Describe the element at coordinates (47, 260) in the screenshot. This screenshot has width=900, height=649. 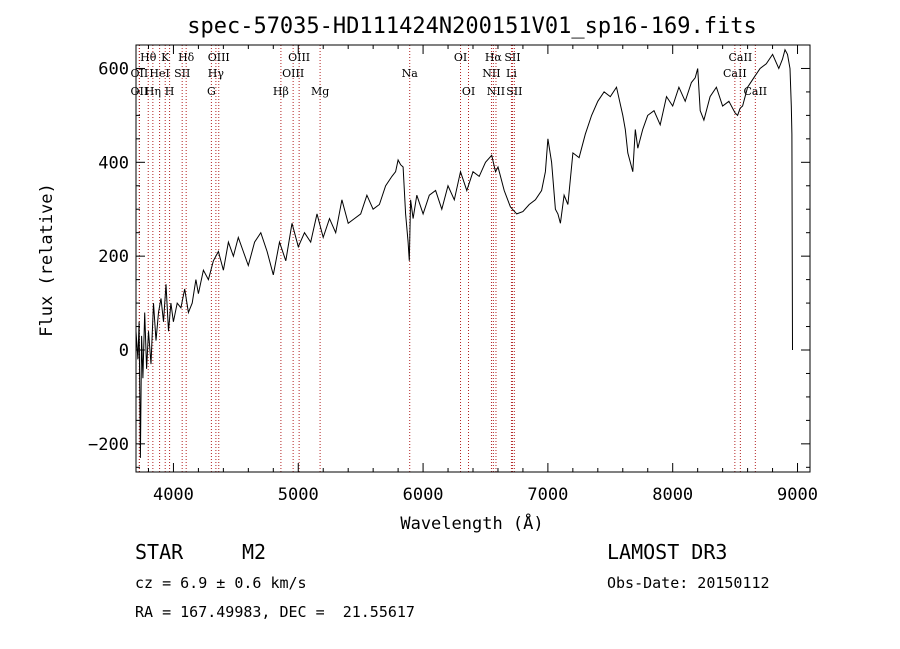
I see `y-axis-label: Flux (relative)` at that location.